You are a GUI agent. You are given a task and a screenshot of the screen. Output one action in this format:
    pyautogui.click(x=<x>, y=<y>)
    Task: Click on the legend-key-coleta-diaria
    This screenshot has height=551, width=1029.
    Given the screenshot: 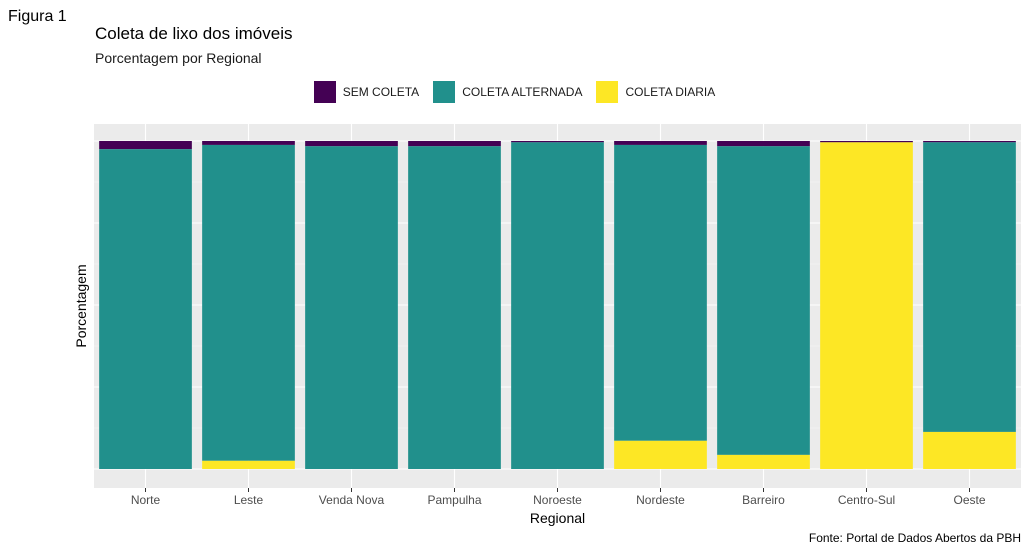 What is the action you would take?
    pyautogui.click(x=607, y=92)
    